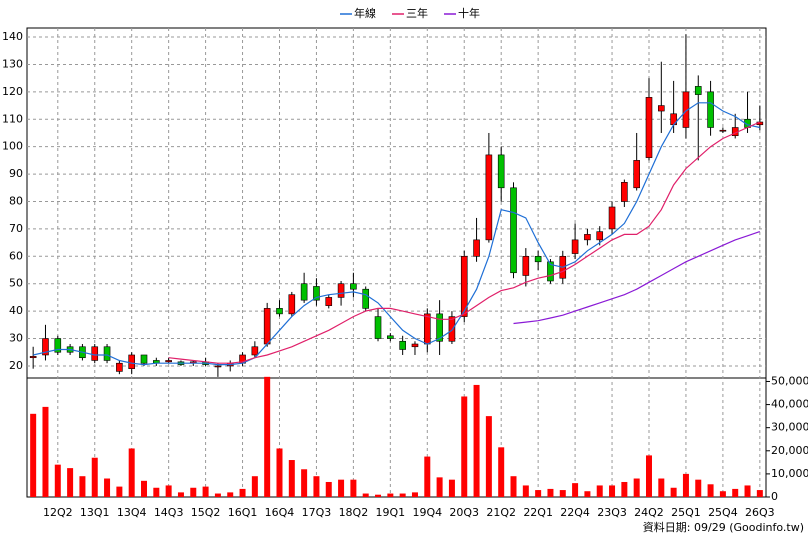  What do you see at coordinates (16, 228) in the screenshot?
I see `y-tick-label: 70` at bounding box center [16, 228].